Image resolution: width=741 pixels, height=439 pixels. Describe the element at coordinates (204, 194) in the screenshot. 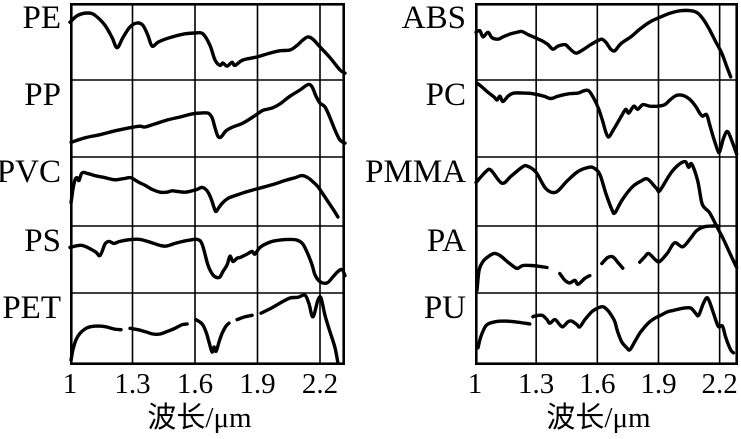

I see `spectrum-curve-PVC` at that location.